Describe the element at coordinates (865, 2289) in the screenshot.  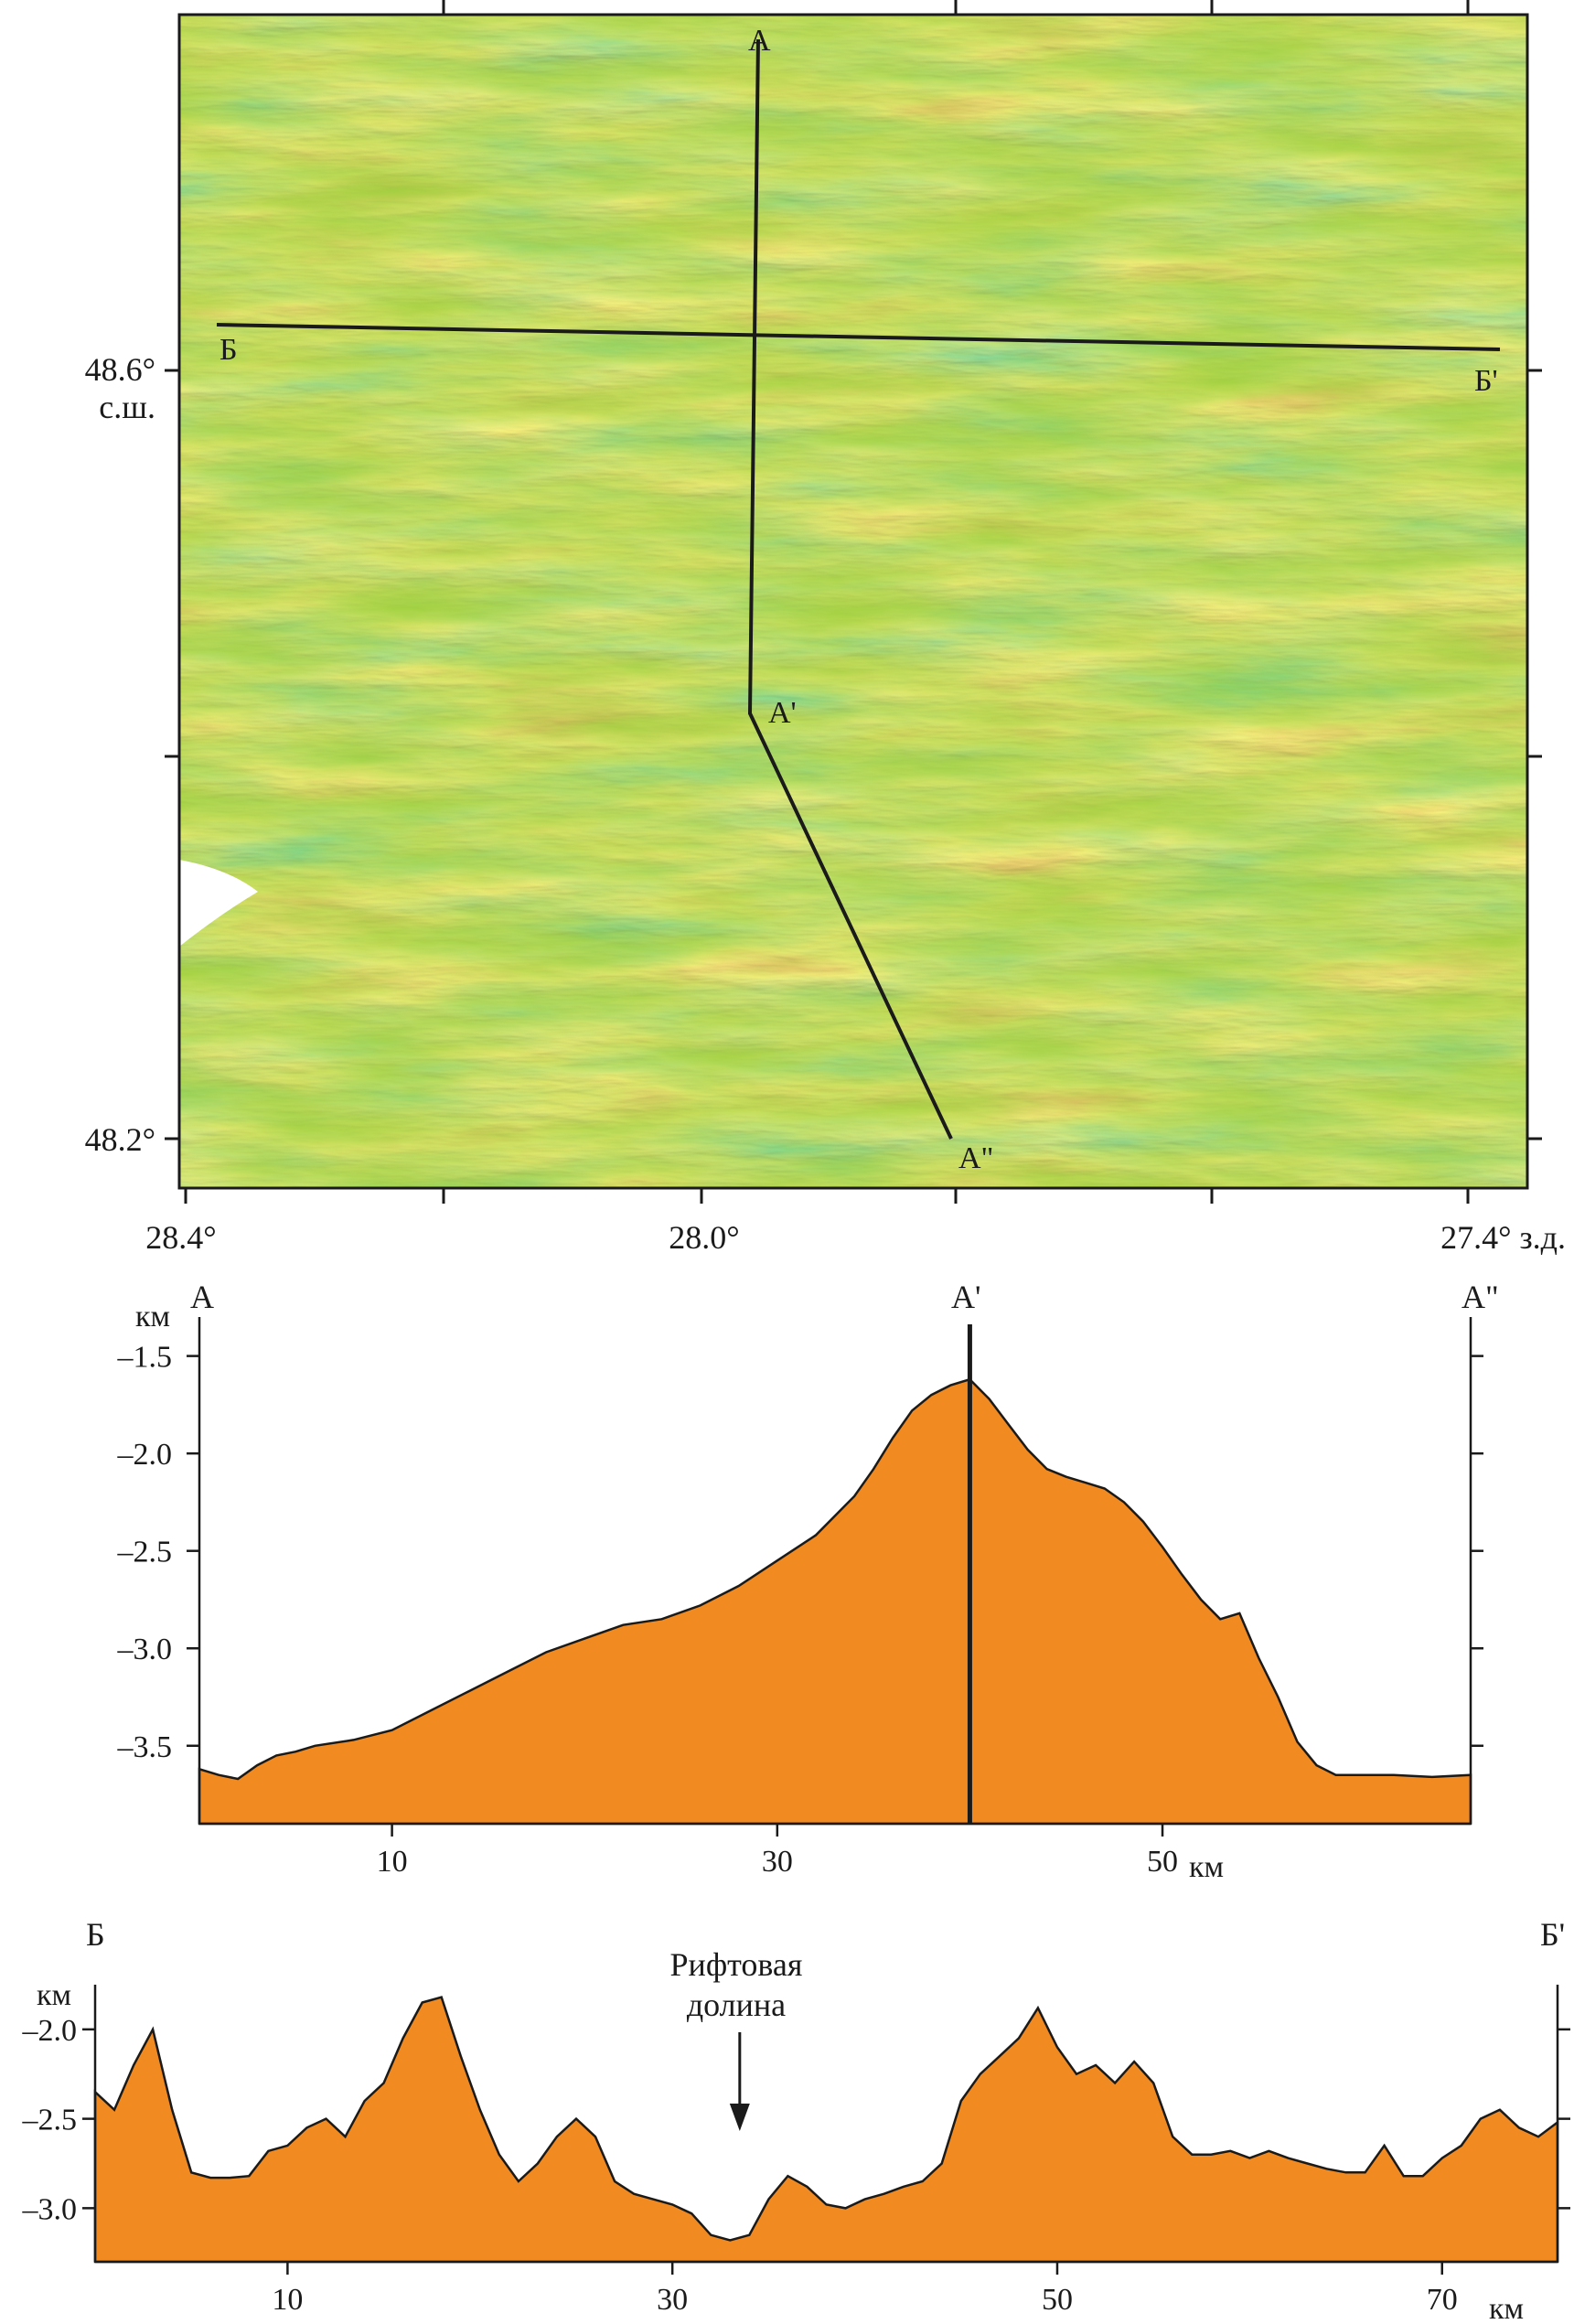
I see `profile-b-x-ticks: 10 30 50 70` at that location.